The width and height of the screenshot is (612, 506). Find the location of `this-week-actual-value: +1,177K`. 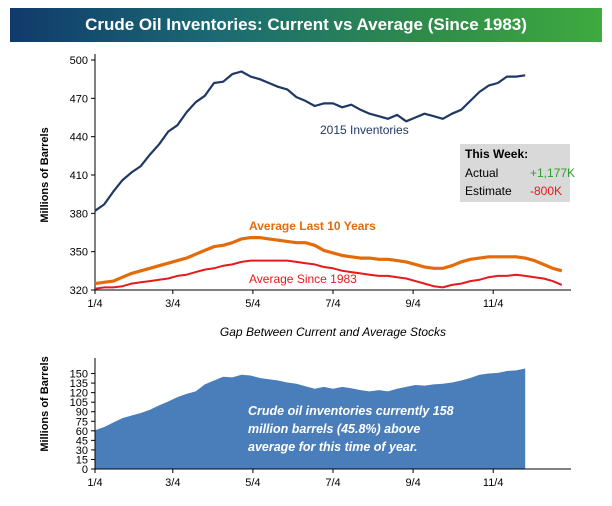

this-week-actual-value: +1,177K is located at coordinates (552, 173).